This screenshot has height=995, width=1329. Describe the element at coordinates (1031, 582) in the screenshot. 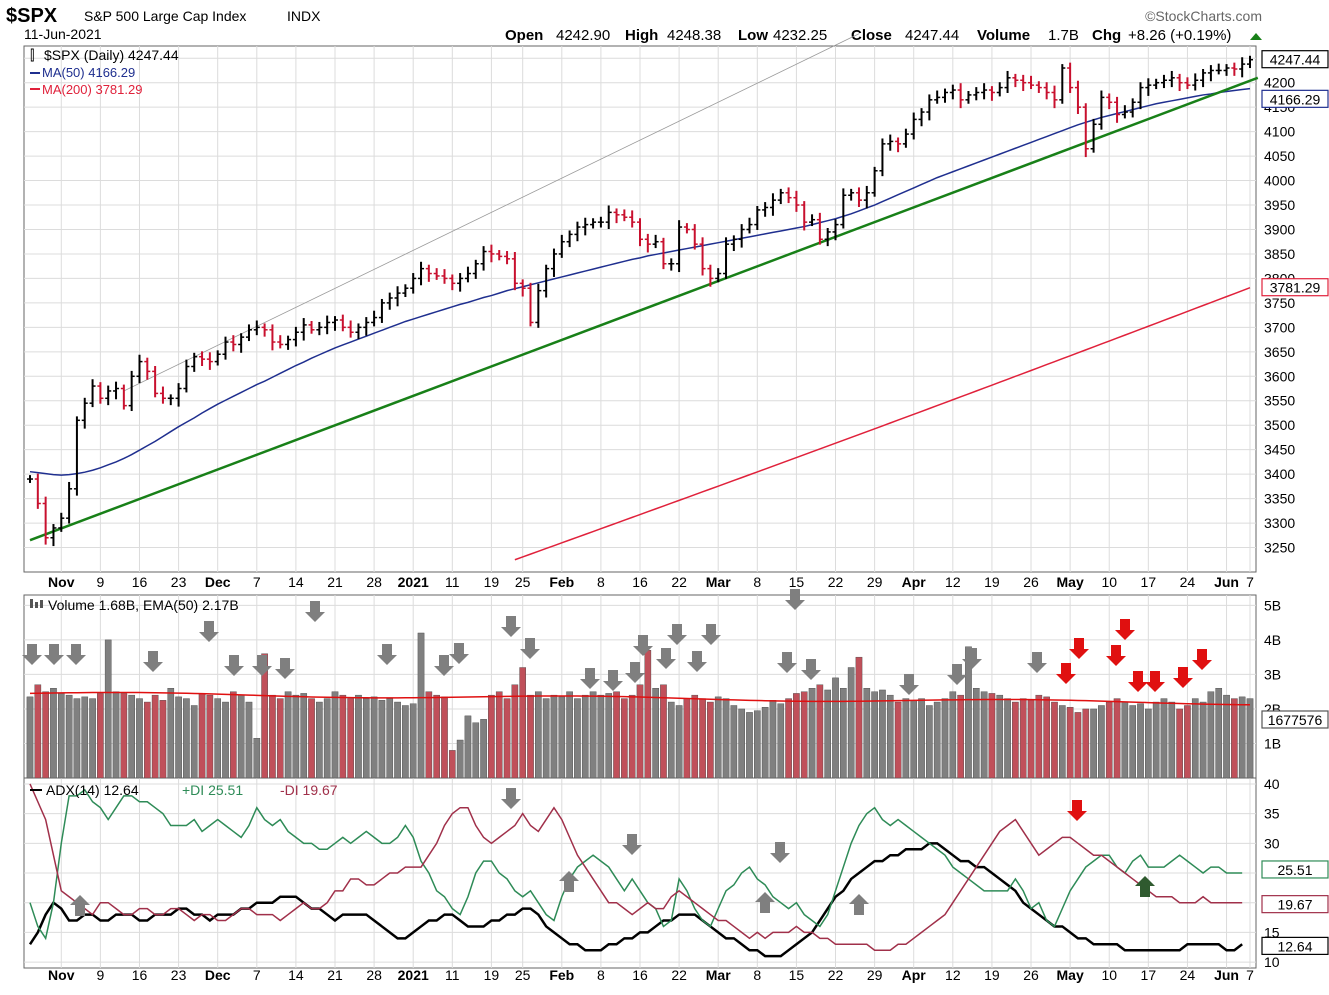

I see `x-tick-label: 26` at that location.